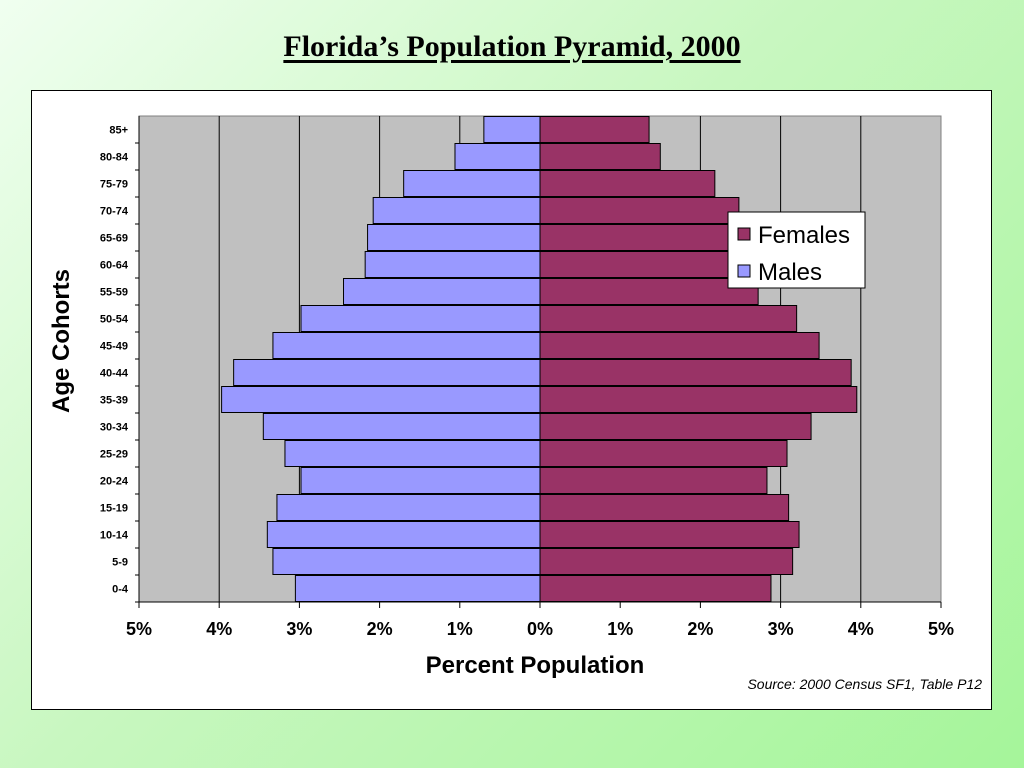 The height and width of the screenshot is (768, 1024). Describe the element at coordinates (114, 536) in the screenshot. I see `y-tick-label: 10-14` at that location.